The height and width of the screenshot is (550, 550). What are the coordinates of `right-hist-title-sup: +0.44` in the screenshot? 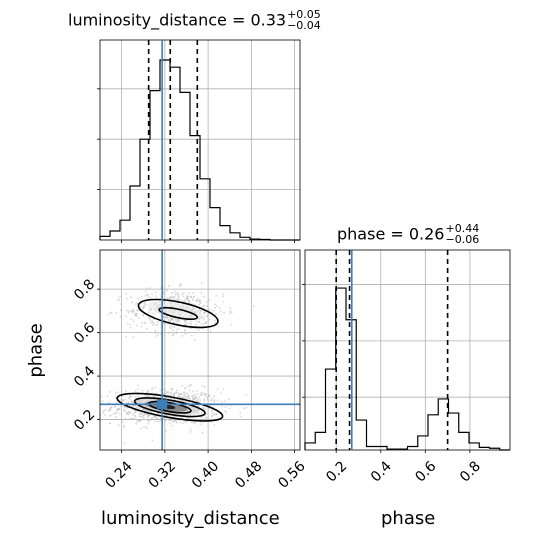 It's located at (462, 228).